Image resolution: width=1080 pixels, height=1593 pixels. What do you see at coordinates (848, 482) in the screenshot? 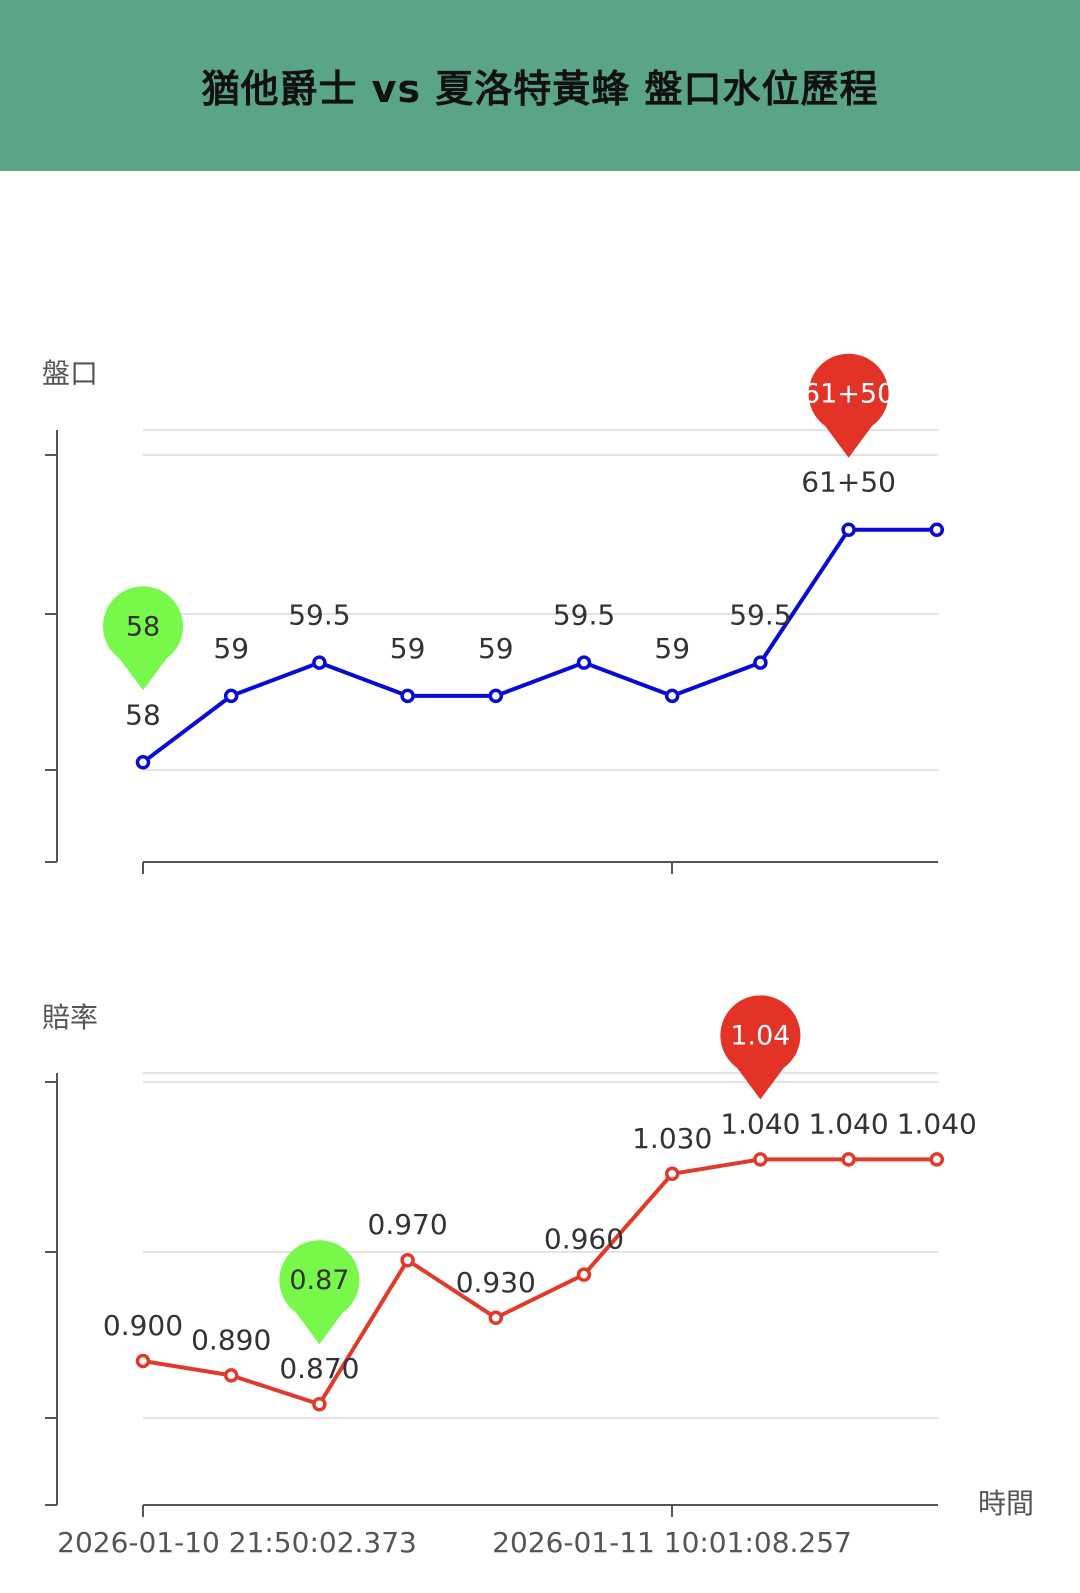
I see `data-label: 61+50` at bounding box center [848, 482].